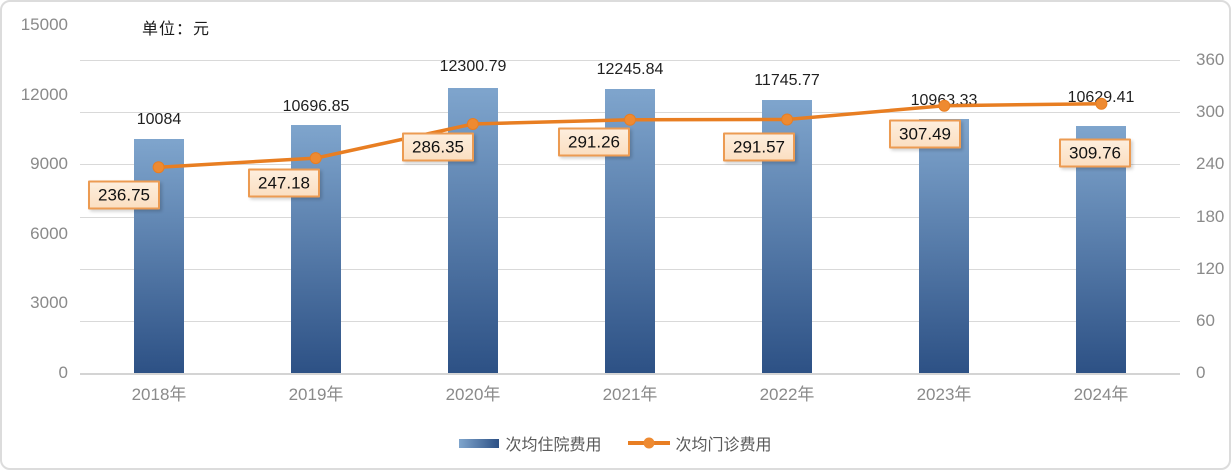 The width and height of the screenshot is (1231, 470). Describe the element at coordinates (316, 394) in the screenshot. I see `x-axis-category-label: 2019年` at that location.